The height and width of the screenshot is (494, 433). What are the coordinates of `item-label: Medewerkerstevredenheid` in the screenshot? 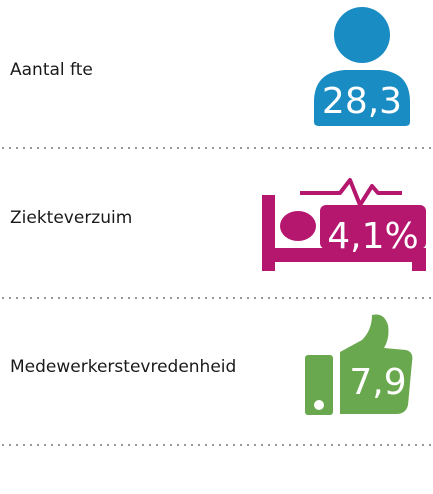 It's located at (123, 367).